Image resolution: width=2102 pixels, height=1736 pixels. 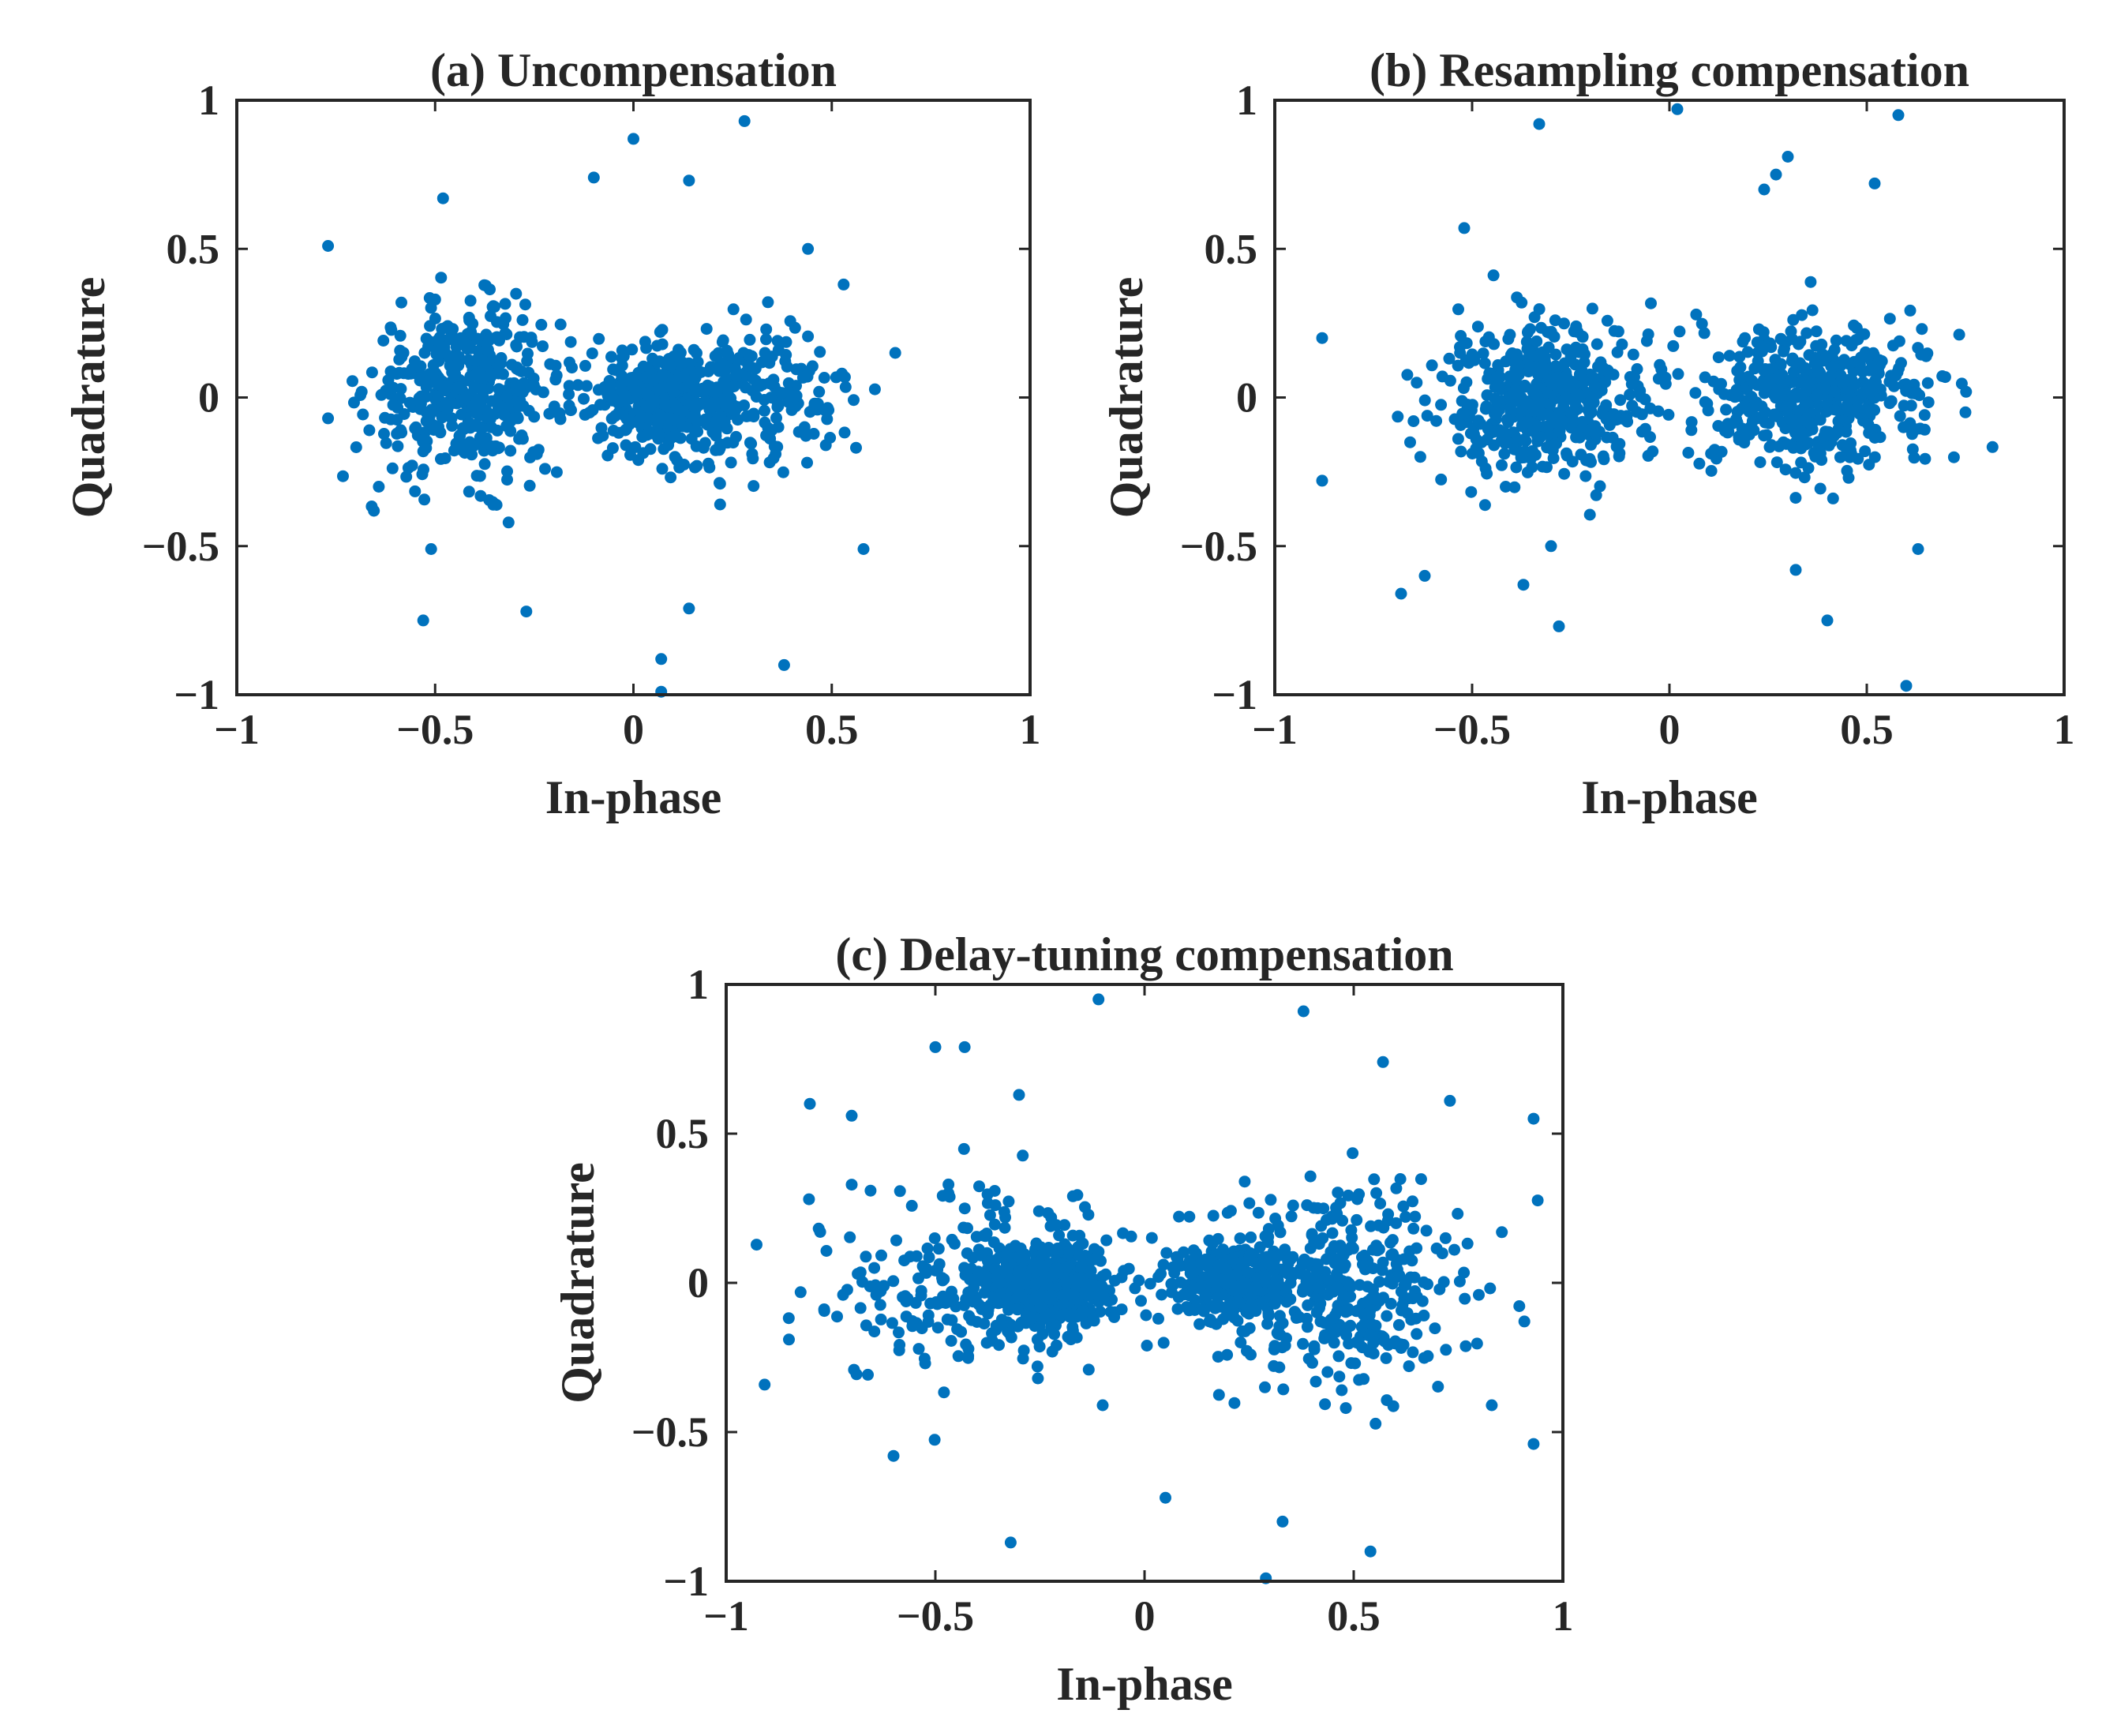 I want to click on chart-c-y-tick-label: 0, so click(x=699, y=1283).